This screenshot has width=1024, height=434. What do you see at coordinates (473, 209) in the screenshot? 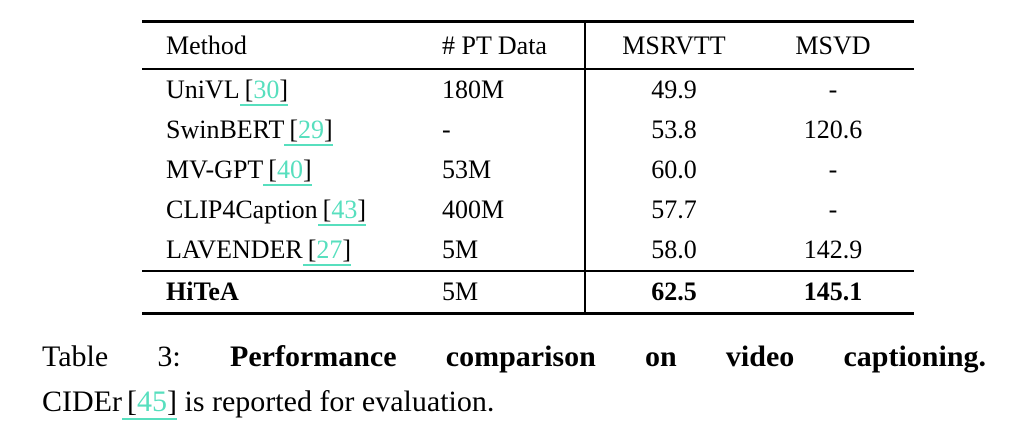
I see `pt-data-cell: 400M` at bounding box center [473, 209].